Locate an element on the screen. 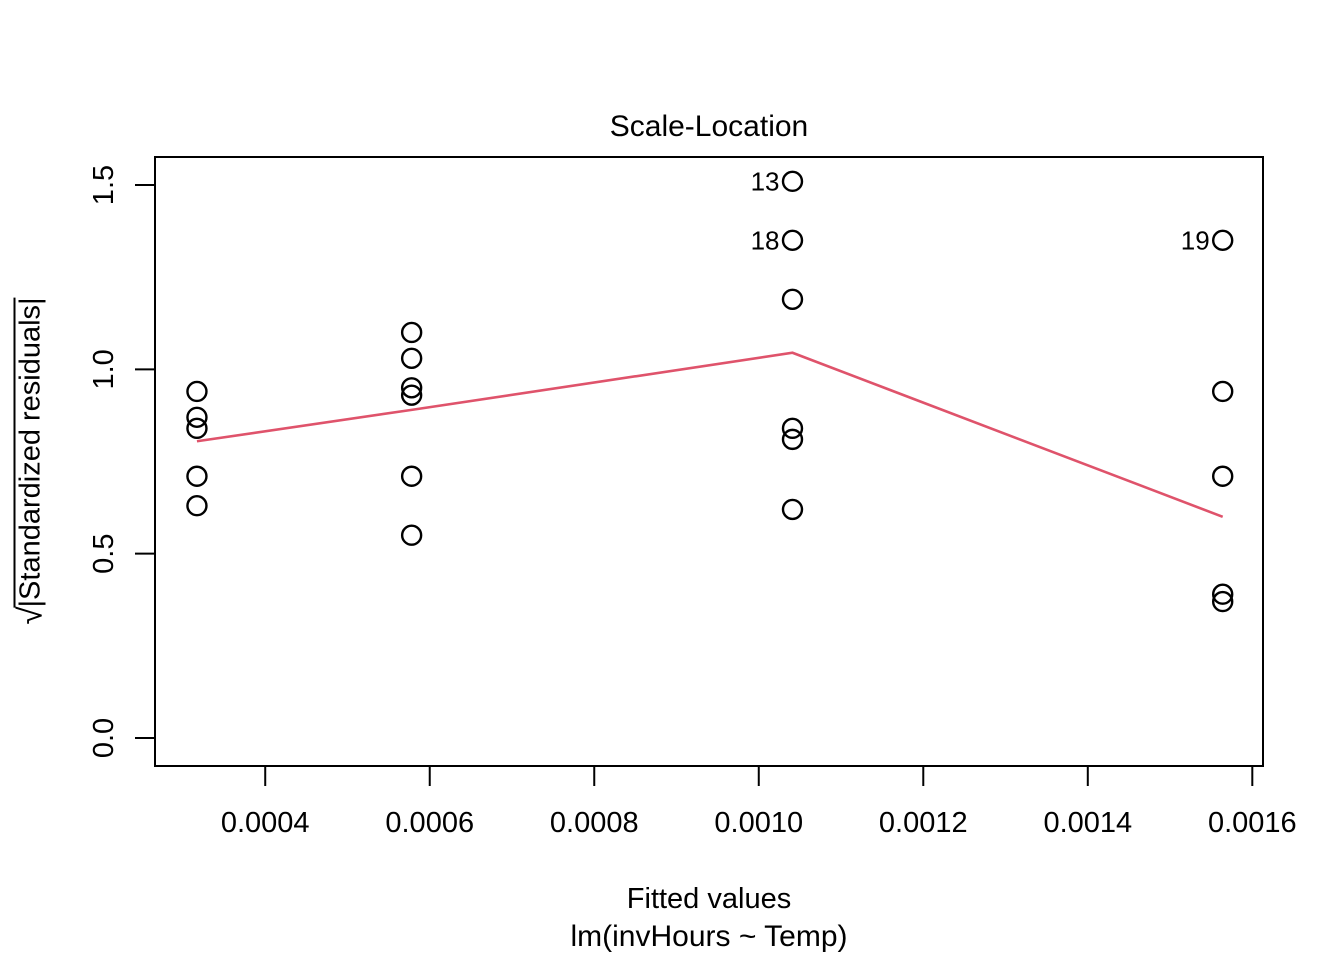  x-tick-label: 0.0012 is located at coordinates (923, 823).